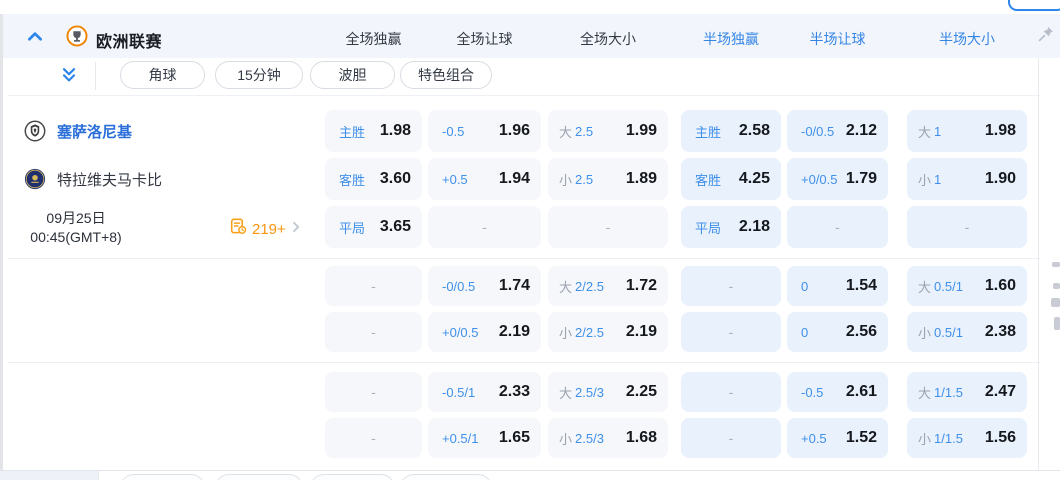 Image resolution: width=1060 pixels, height=480 pixels. I want to click on column-header-fulltime-handicap: 全场让球, so click(484, 39).